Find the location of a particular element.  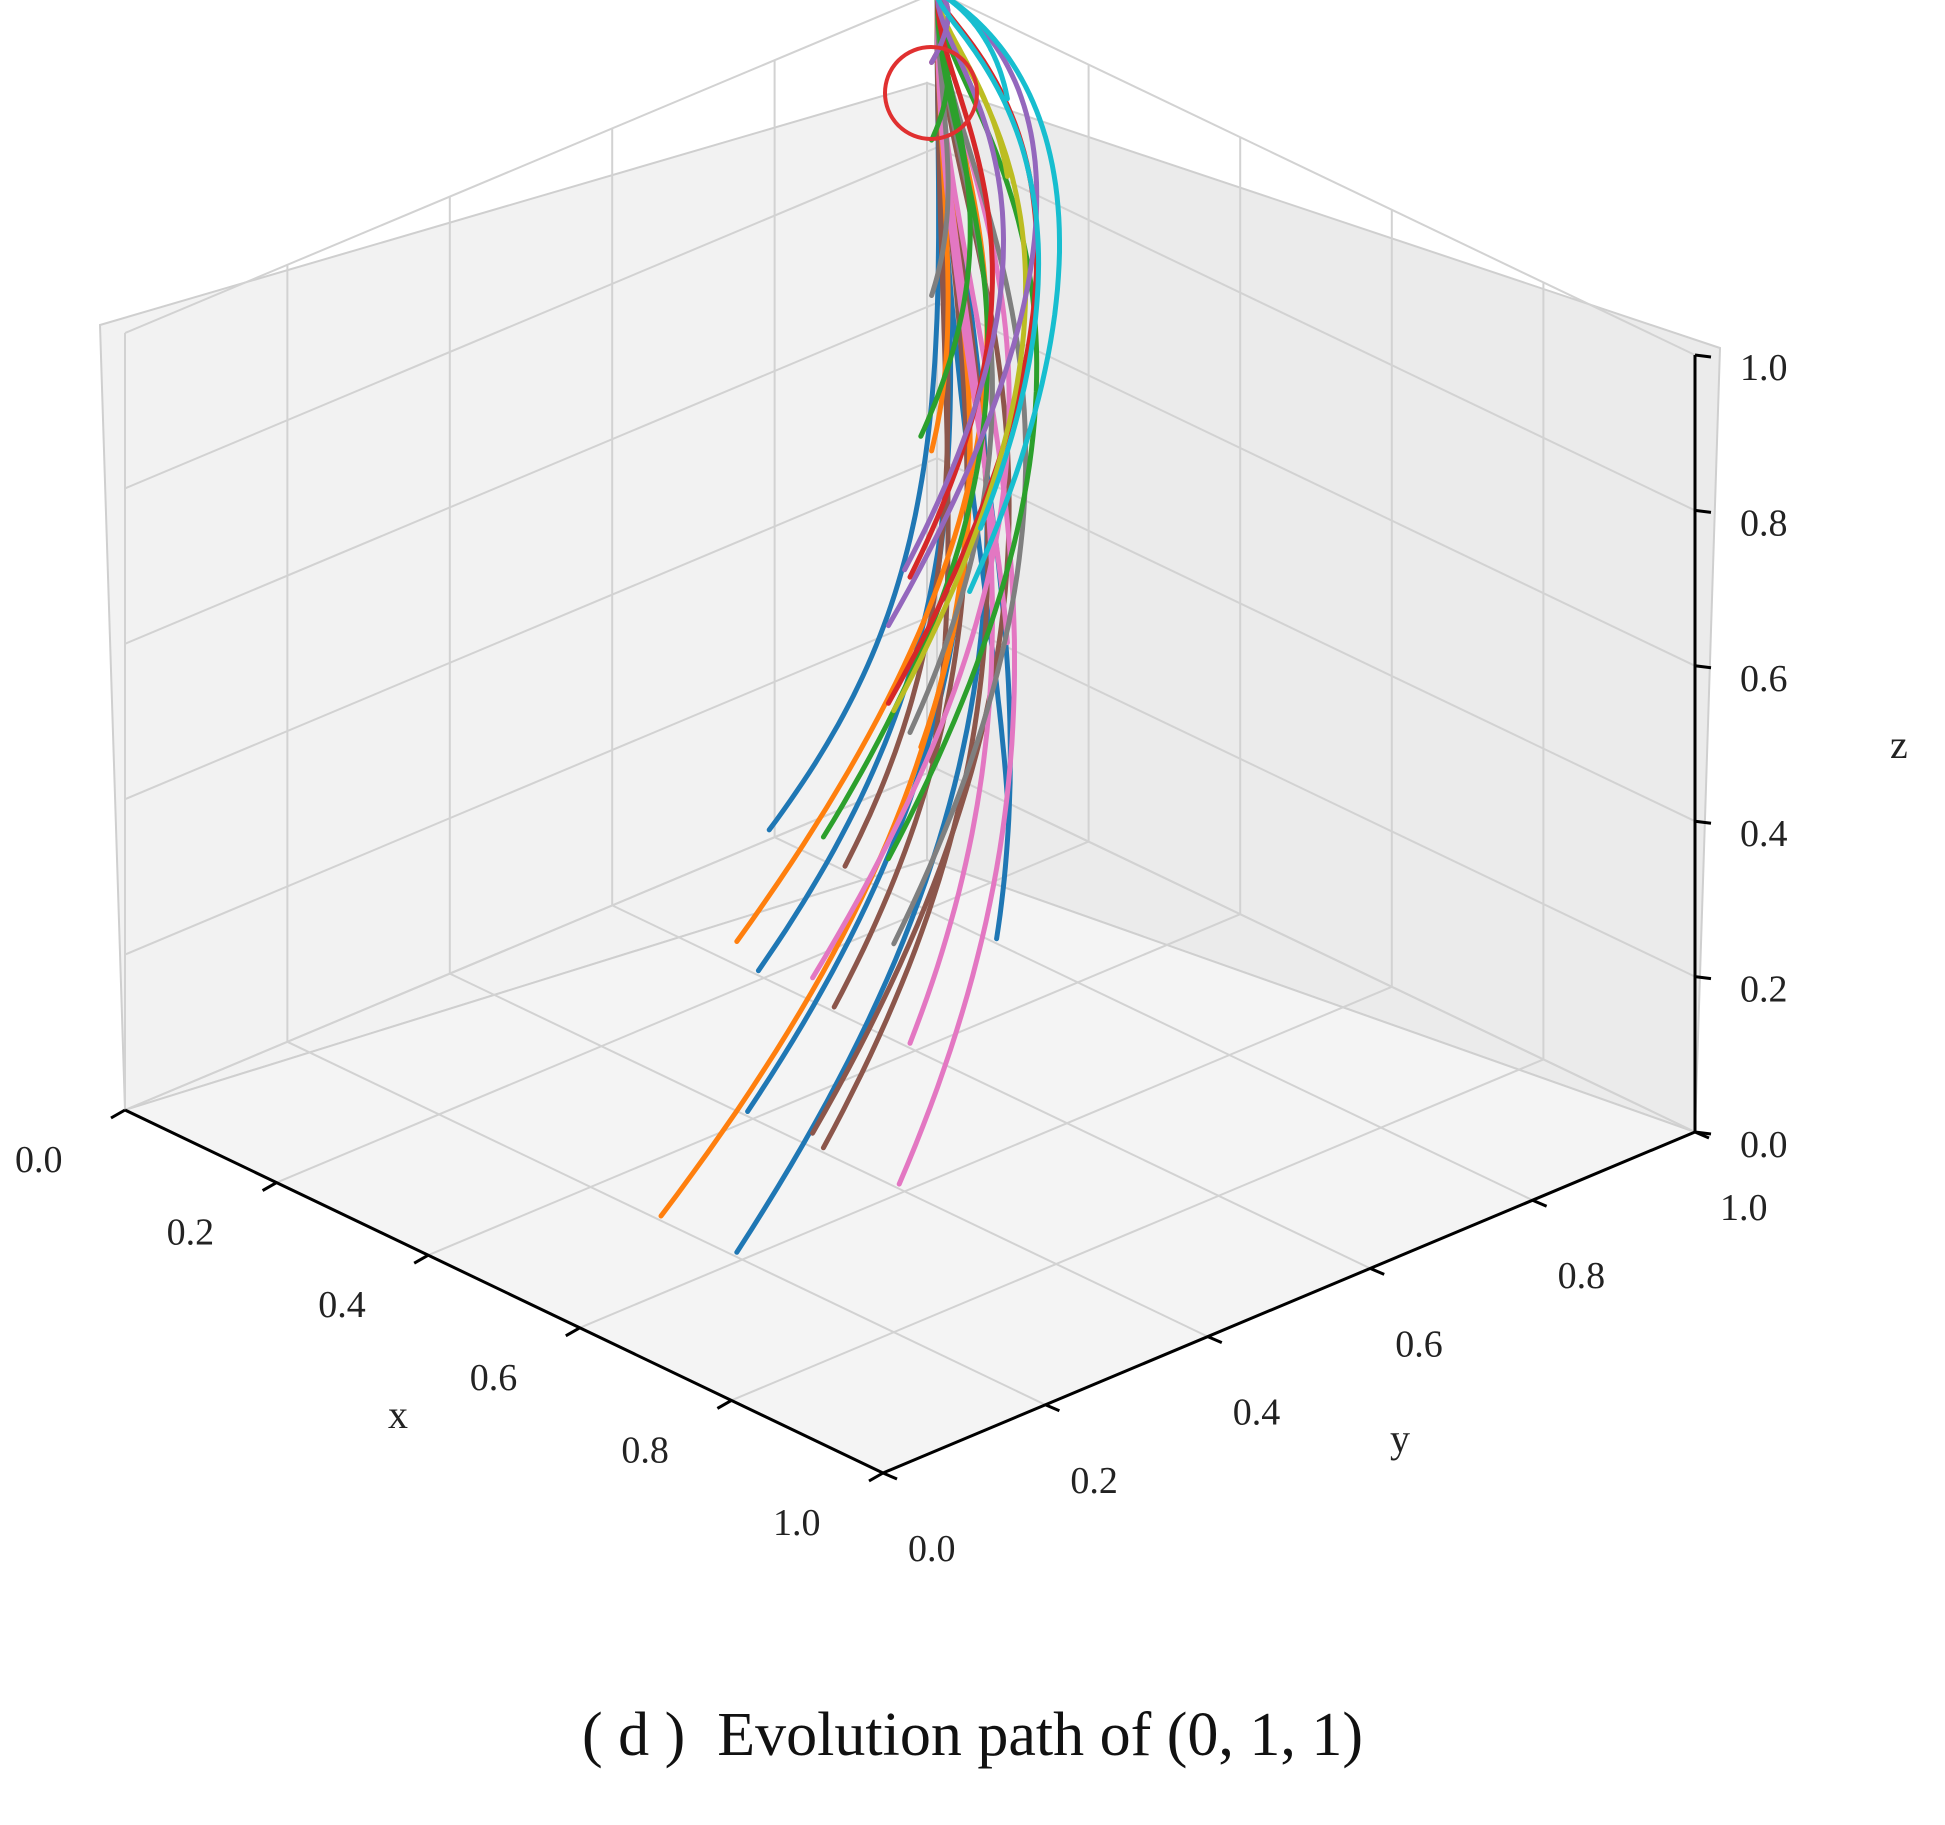

y-axis-label: y is located at coordinates (1400, 1438).